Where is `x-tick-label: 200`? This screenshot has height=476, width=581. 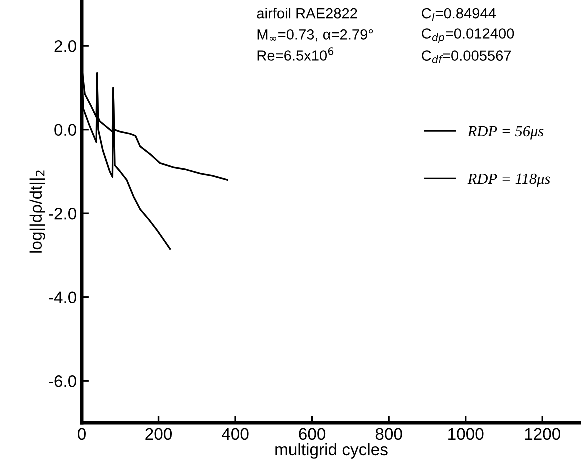
x-tick-label: 200 is located at coordinates (159, 434).